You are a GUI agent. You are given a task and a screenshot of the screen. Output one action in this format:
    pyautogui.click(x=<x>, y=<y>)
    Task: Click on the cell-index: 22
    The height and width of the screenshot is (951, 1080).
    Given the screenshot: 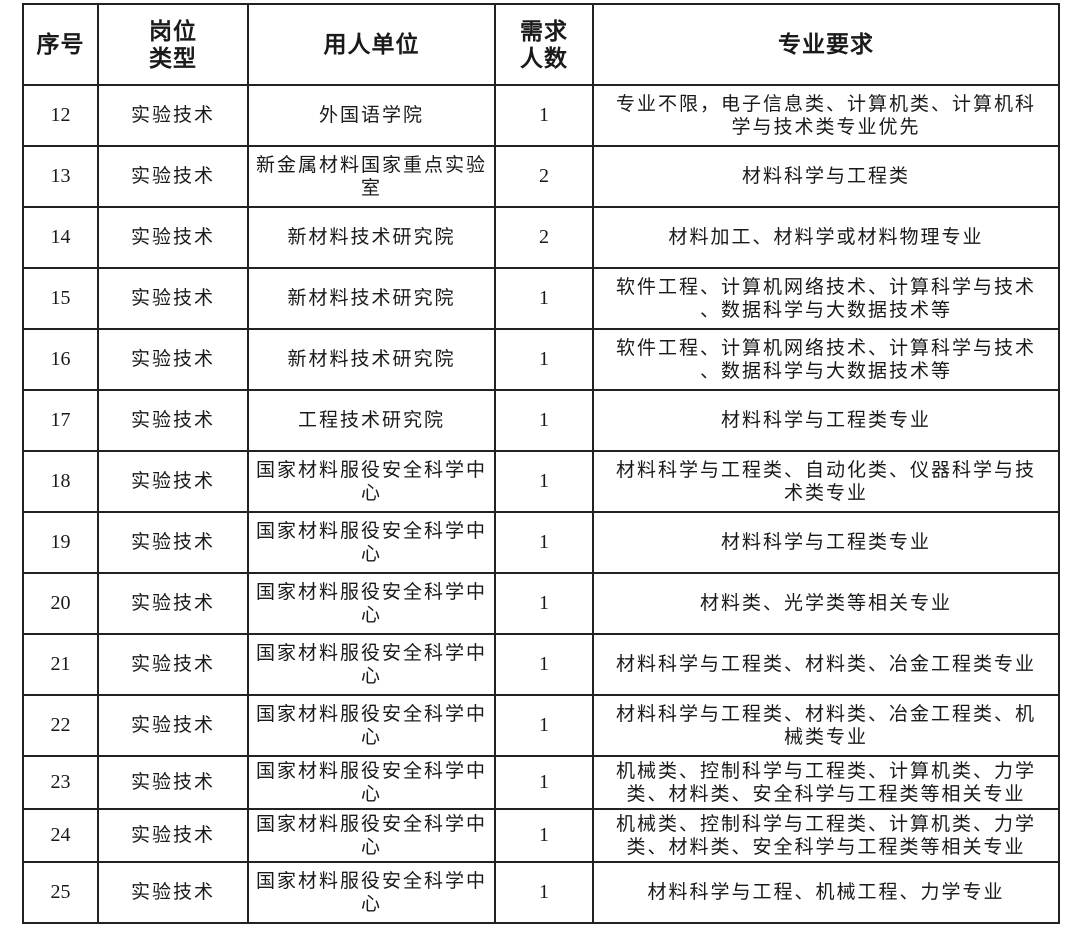 What is the action you would take?
    pyautogui.click(x=60, y=725)
    